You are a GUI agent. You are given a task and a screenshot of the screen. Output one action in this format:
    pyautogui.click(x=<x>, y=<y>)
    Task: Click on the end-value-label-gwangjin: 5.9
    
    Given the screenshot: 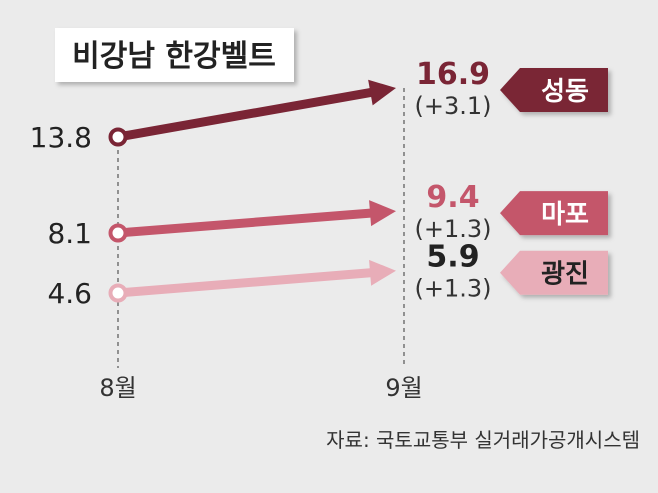 What is the action you would take?
    pyautogui.click(x=452, y=257)
    